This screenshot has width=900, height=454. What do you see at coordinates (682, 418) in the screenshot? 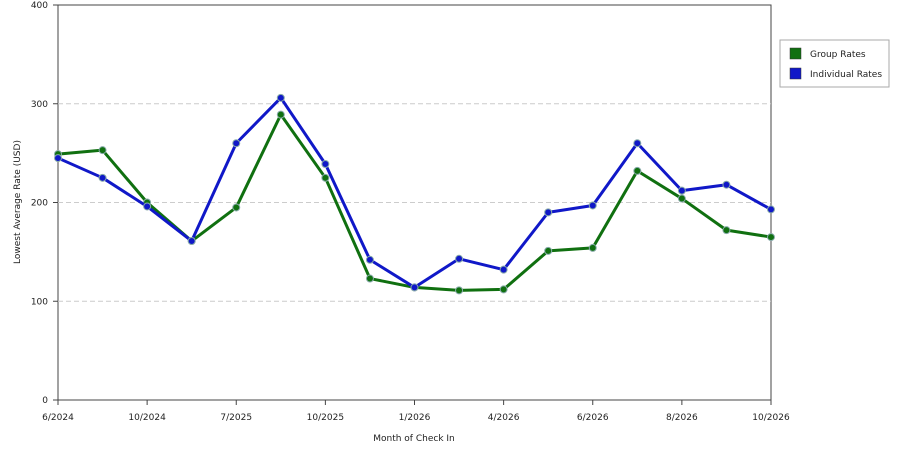
I see `x-tick-label: 8/2026` at bounding box center [682, 418].